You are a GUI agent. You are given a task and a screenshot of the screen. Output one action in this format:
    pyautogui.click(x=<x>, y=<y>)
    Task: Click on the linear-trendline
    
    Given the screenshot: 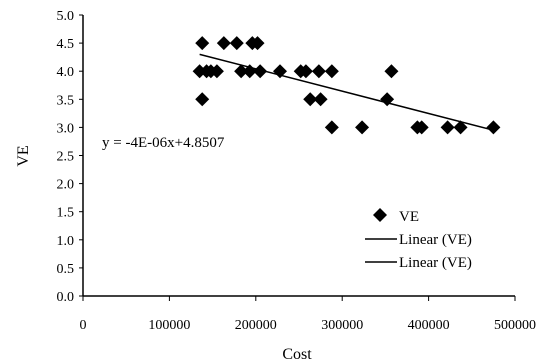 What is the action you would take?
    pyautogui.click(x=346, y=92)
    